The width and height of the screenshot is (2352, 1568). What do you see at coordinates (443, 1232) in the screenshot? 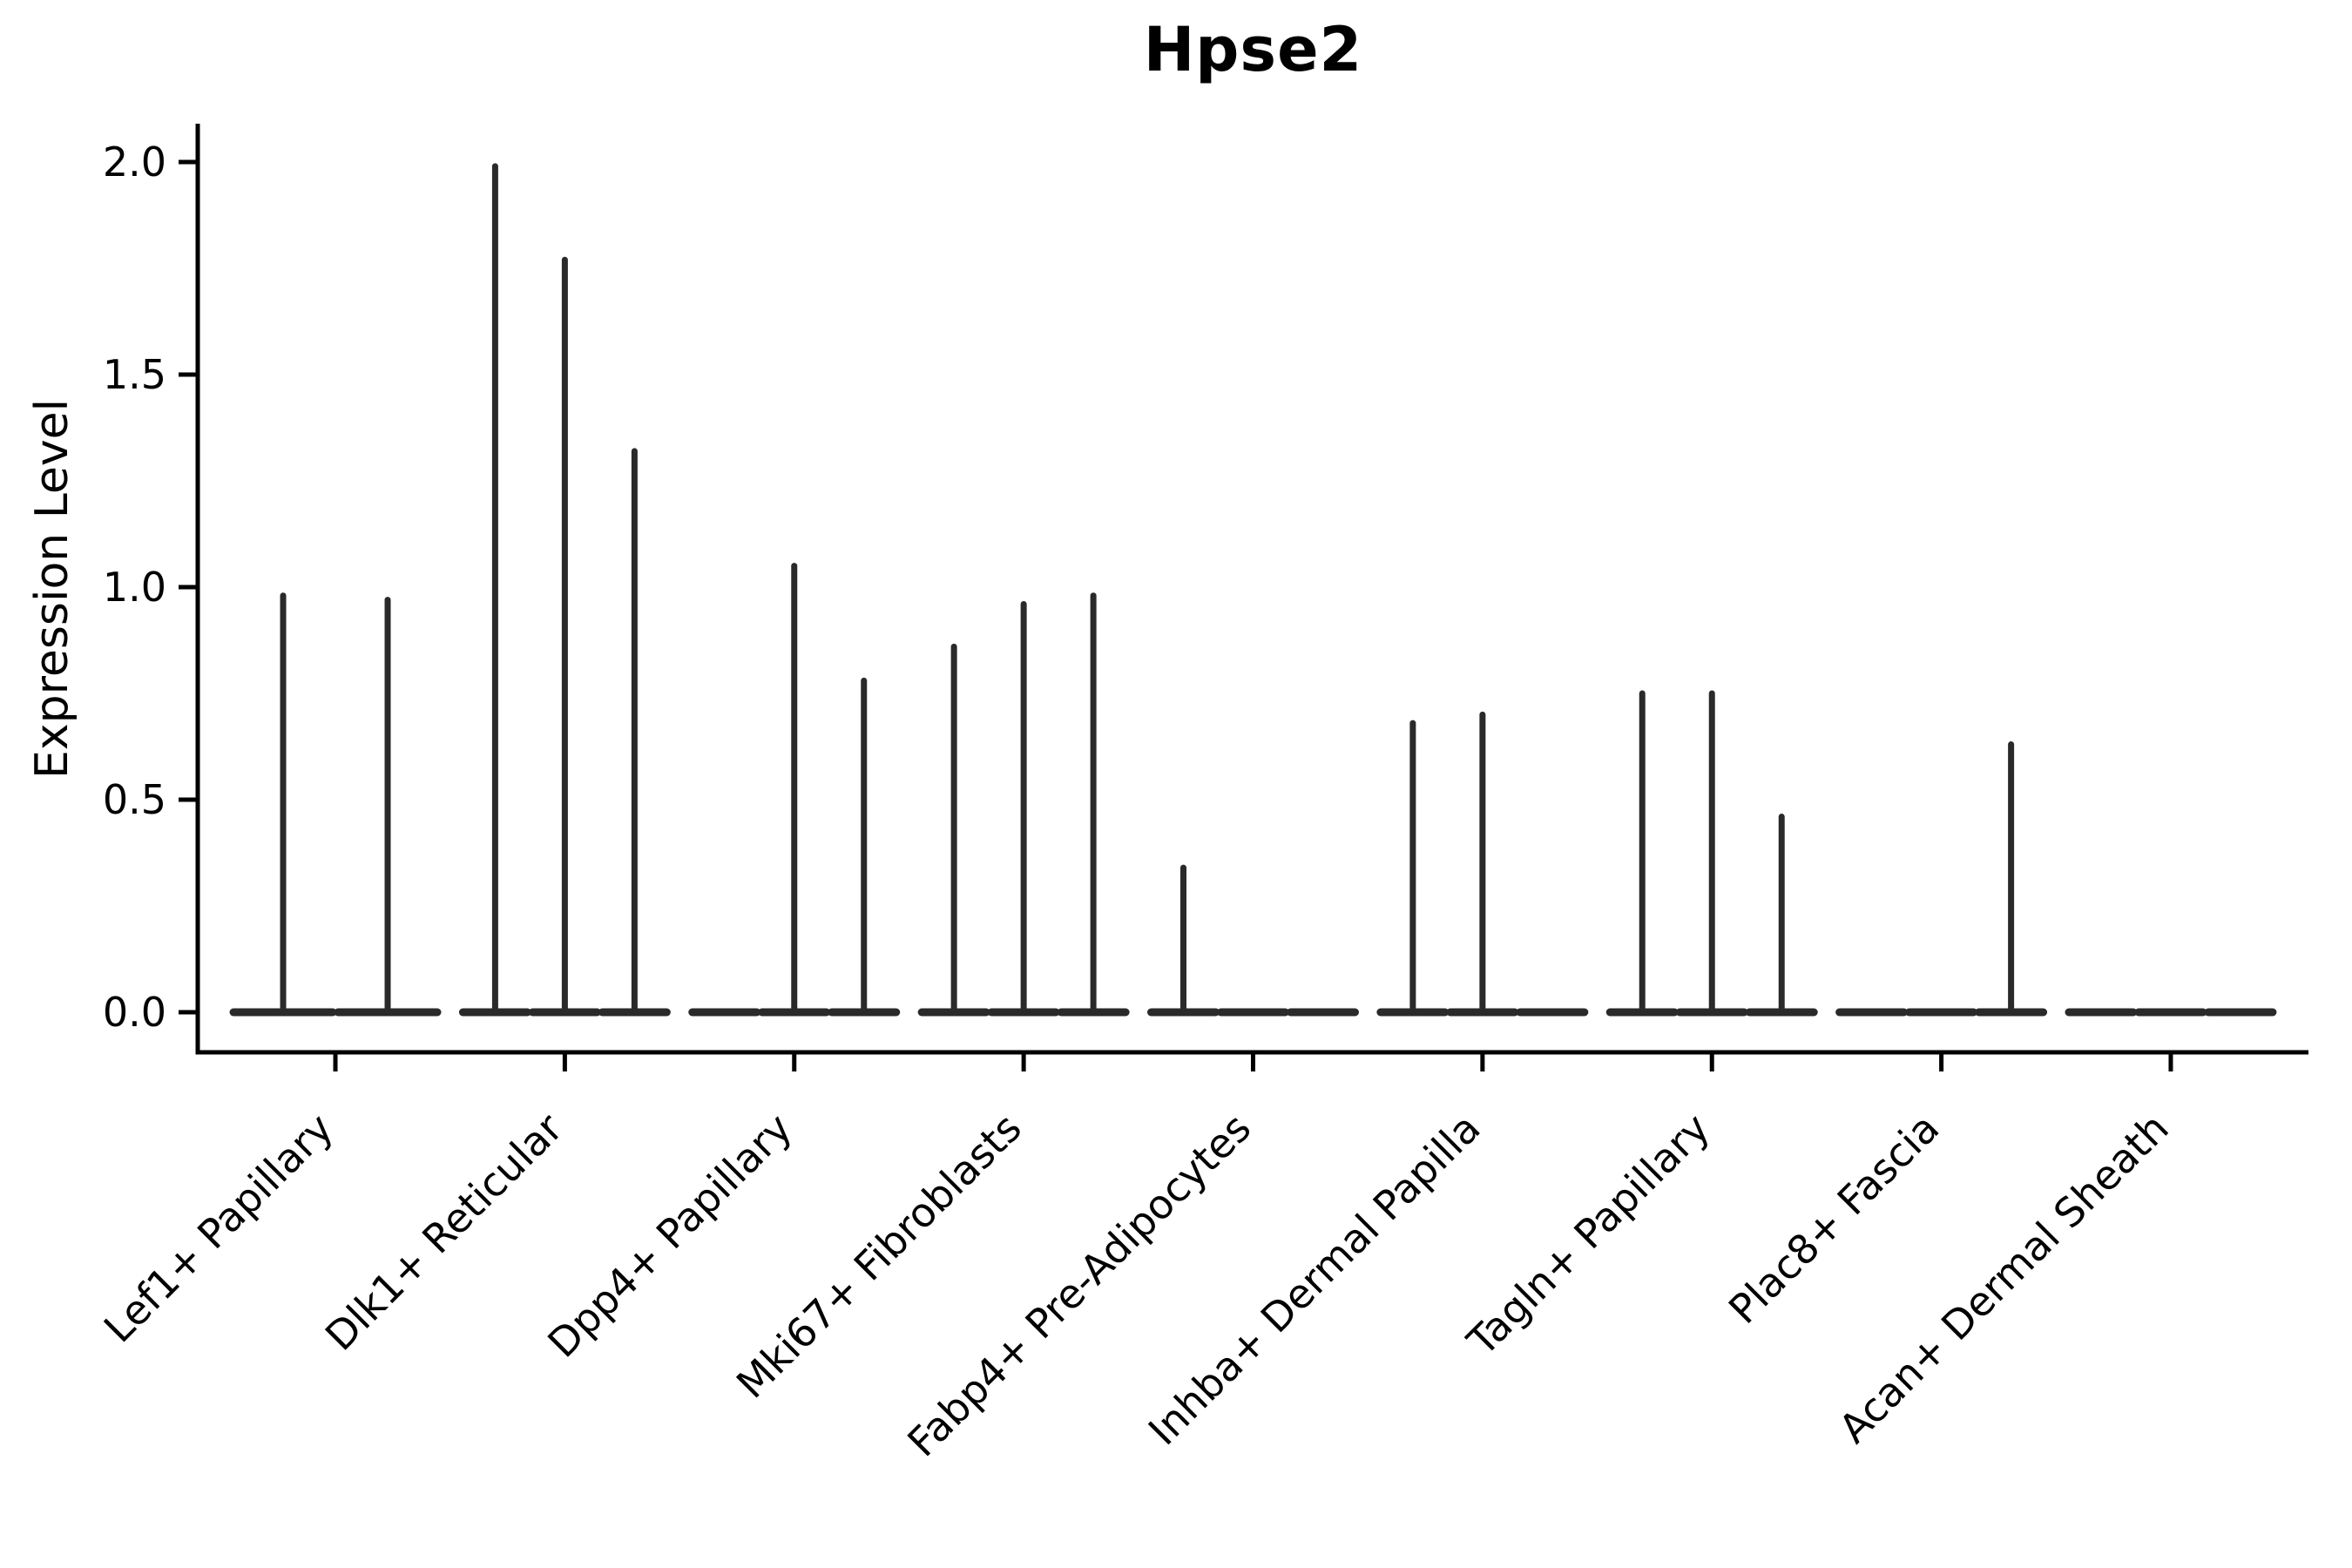
I see `x-tick-label: Dlk1+ Reticular` at bounding box center [443, 1232].